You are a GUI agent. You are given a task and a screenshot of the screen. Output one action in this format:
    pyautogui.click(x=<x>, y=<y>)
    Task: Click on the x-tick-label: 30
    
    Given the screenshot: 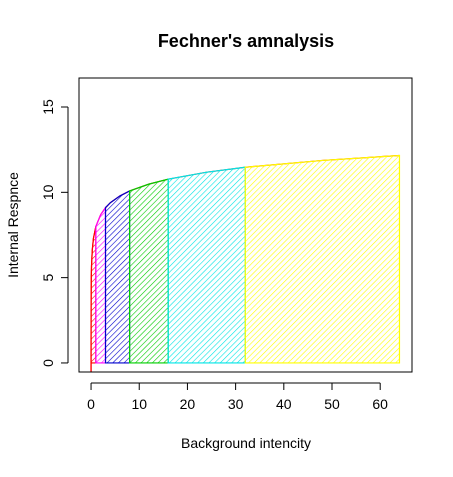 What is the action you would take?
    pyautogui.click(x=236, y=404)
    